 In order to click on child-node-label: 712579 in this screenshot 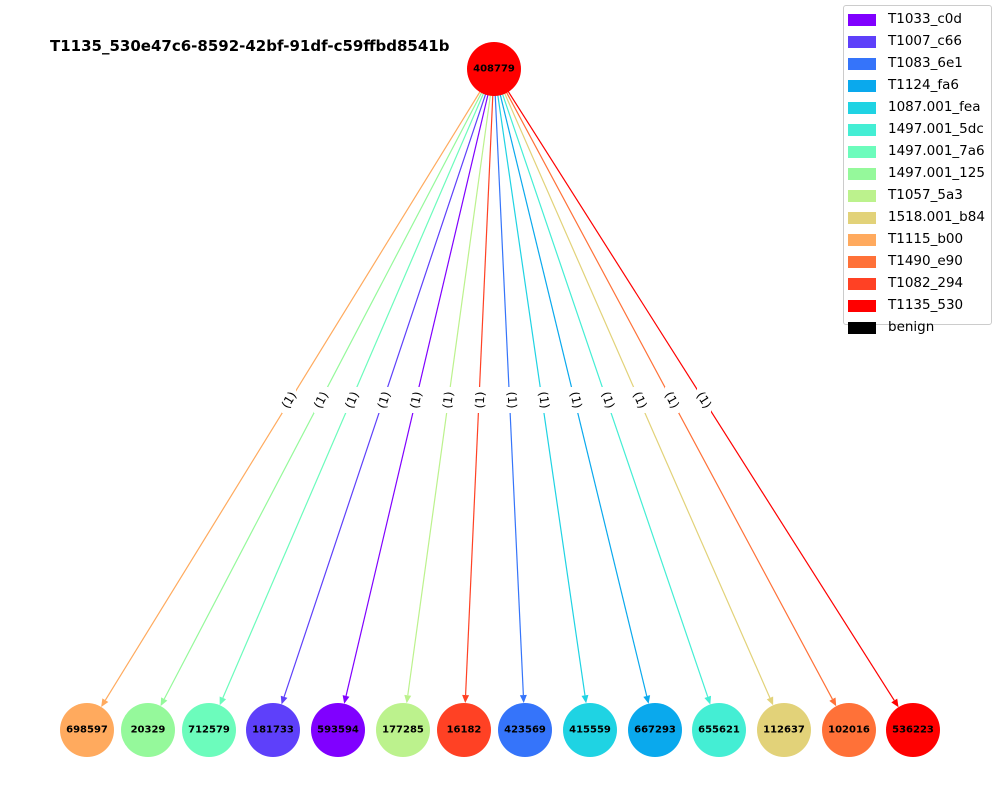, I will do `click(209, 730)`.